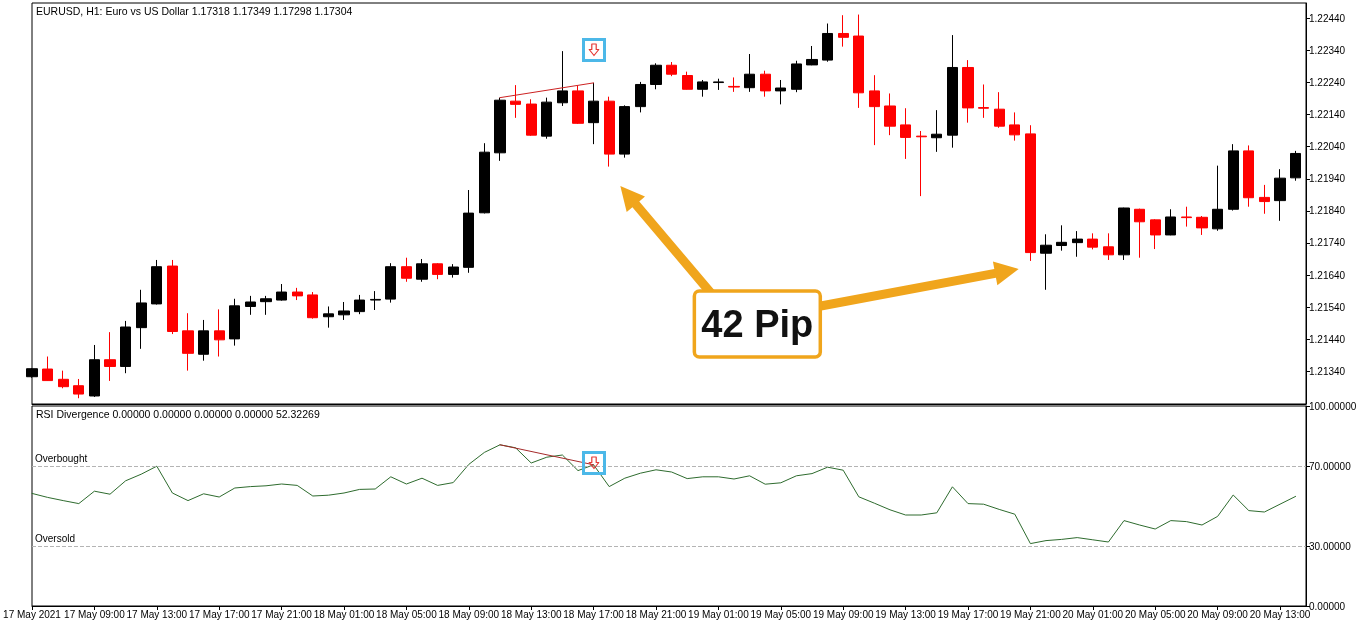  I want to click on chart-title: RSI Divergence 0.00000 0.00000 0.00000 0.00000 52.32269, so click(178, 413).